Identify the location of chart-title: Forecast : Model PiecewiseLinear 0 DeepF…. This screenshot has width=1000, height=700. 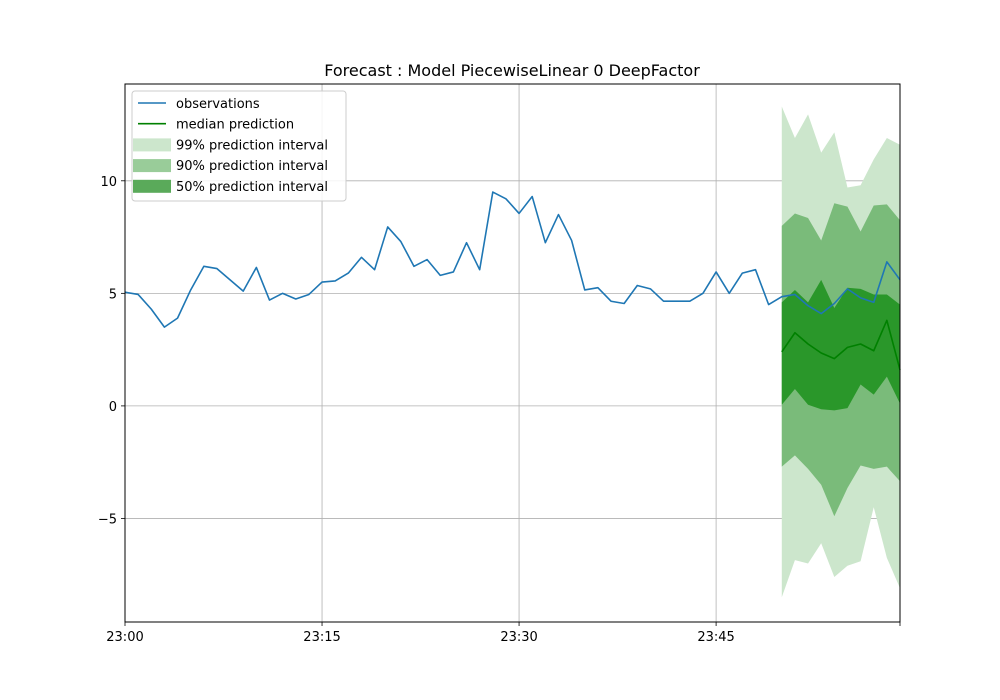
(512, 70).